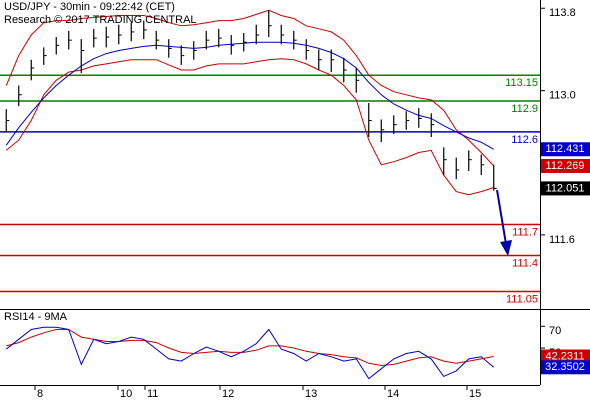  I want to click on x-tick-label: 11, so click(152, 394).